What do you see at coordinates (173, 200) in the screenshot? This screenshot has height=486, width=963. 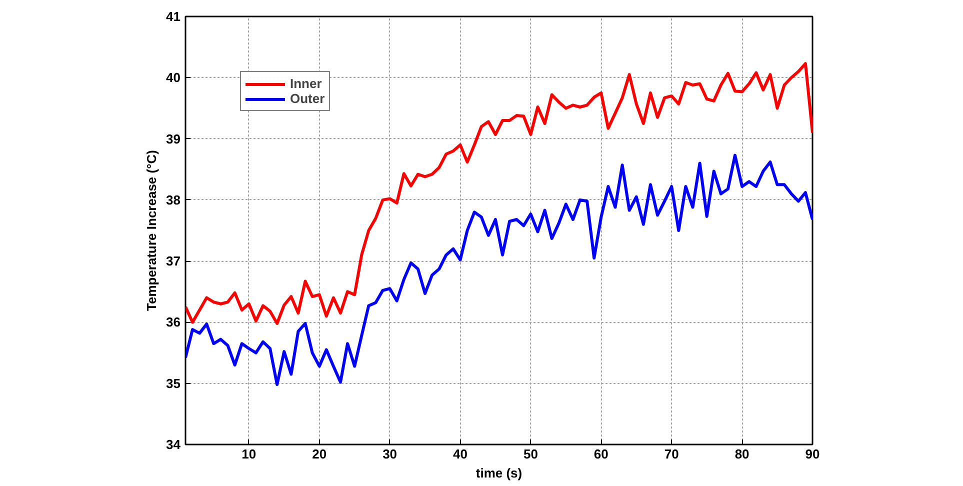 I see `y-tick-label: 38` at bounding box center [173, 200].